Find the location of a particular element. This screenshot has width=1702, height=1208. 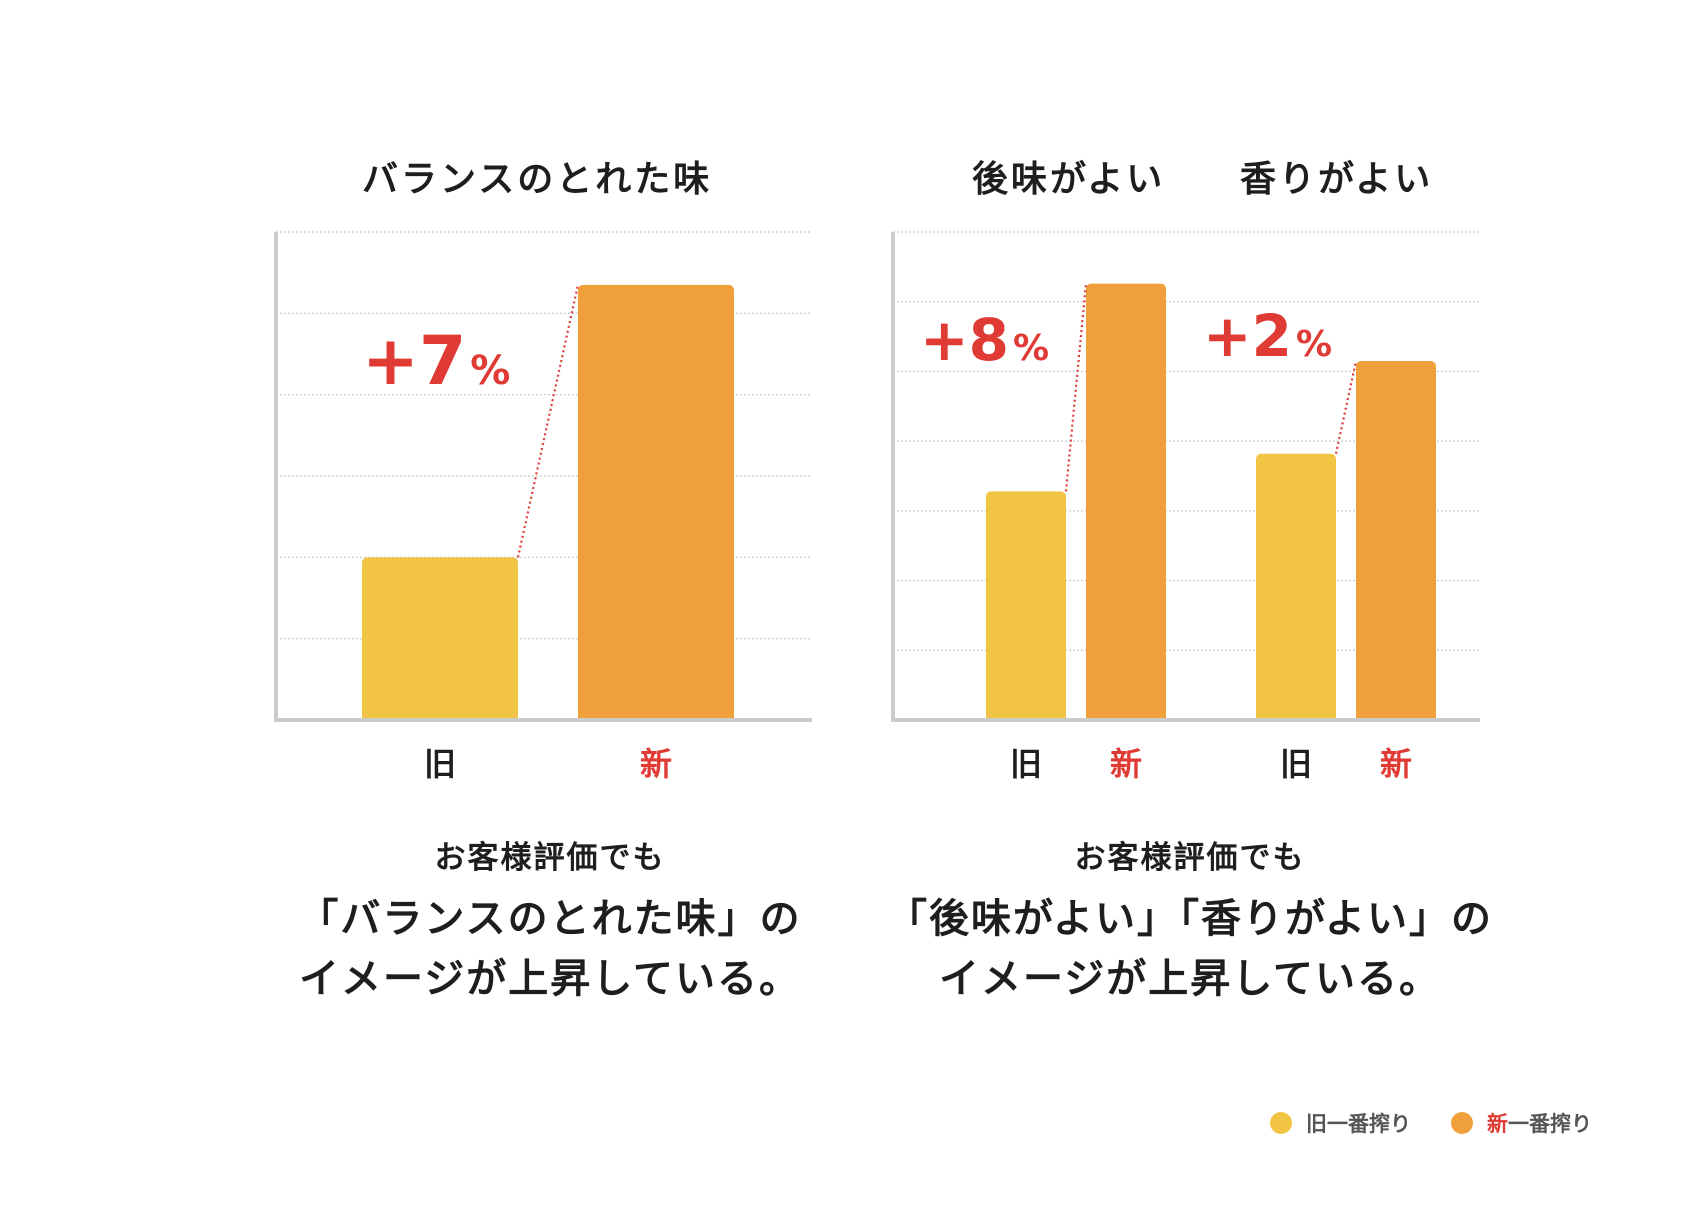

legend-label-old-rest: 一番搾り is located at coordinates (1369, 1124).